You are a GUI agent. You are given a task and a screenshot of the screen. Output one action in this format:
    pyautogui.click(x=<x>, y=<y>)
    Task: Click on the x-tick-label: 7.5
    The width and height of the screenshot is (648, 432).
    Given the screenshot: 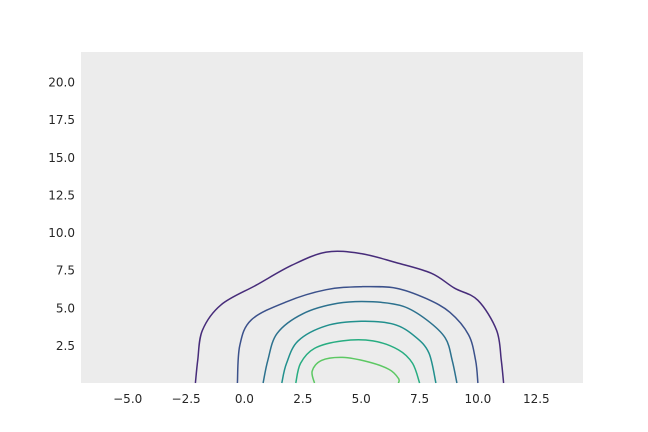 What is the action you would take?
    pyautogui.click(x=419, y=399)
    